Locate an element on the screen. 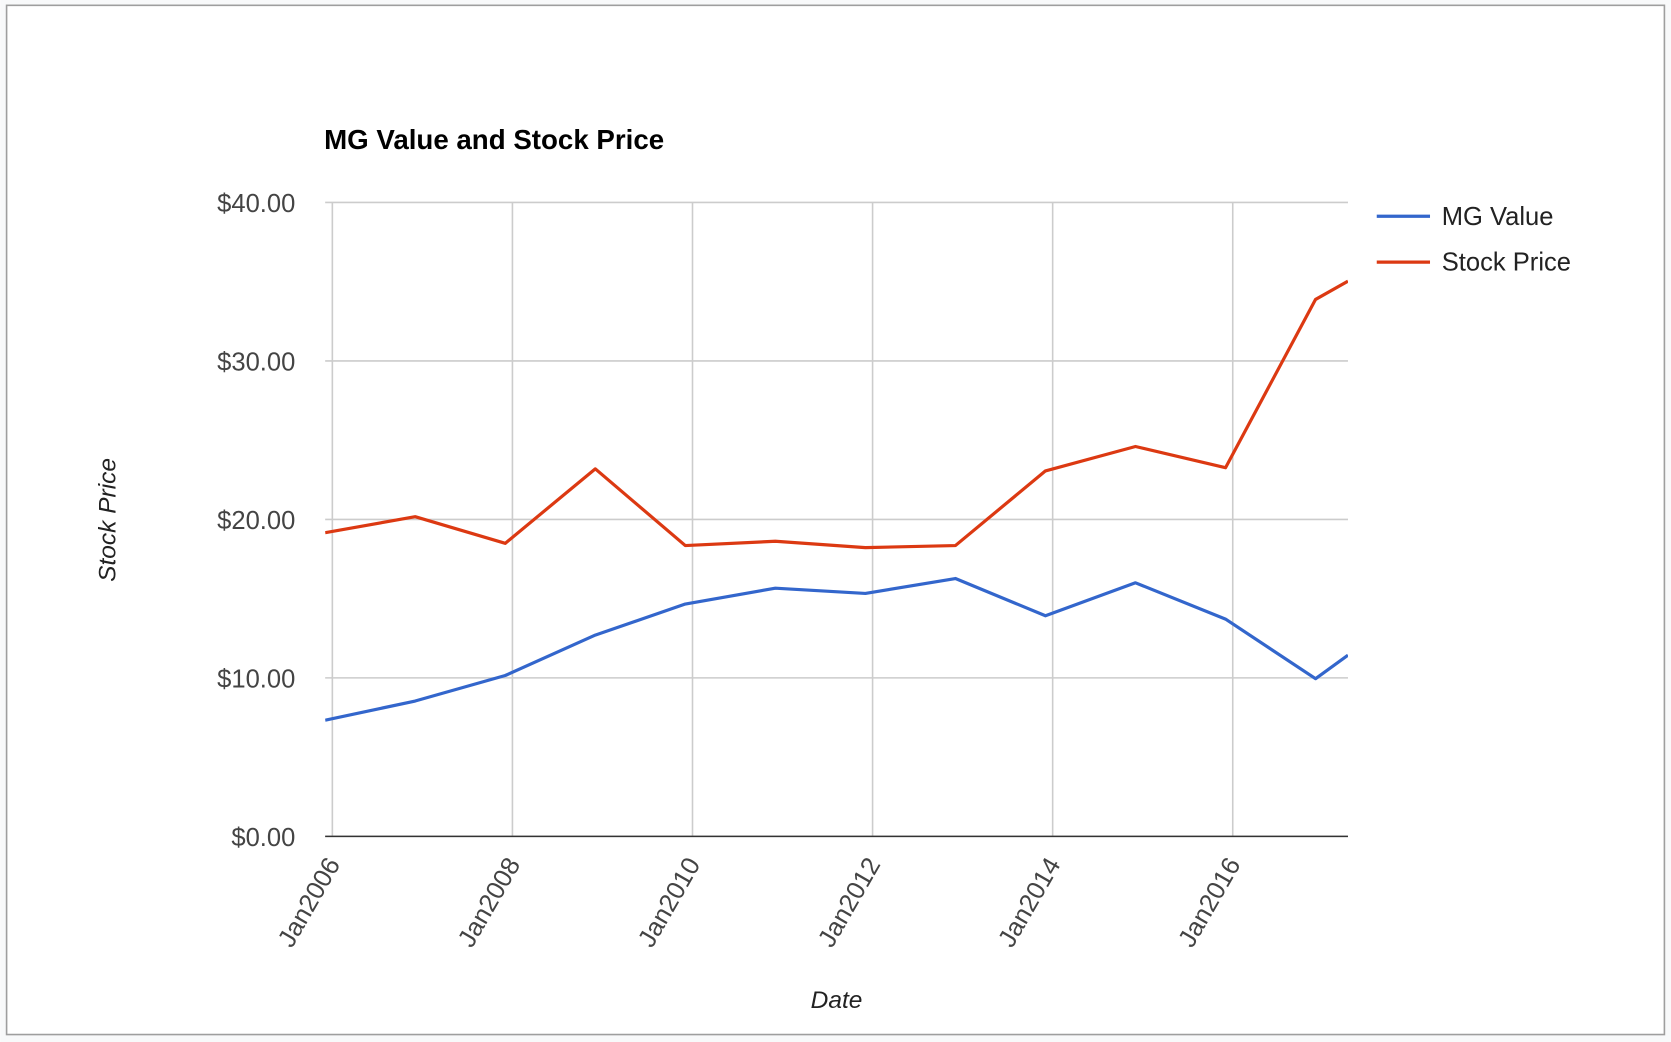 Image resolution: width=1671 pixels, height=1042 pixels. y-axis-title: Stock Price is located at coordinates (107, 520).